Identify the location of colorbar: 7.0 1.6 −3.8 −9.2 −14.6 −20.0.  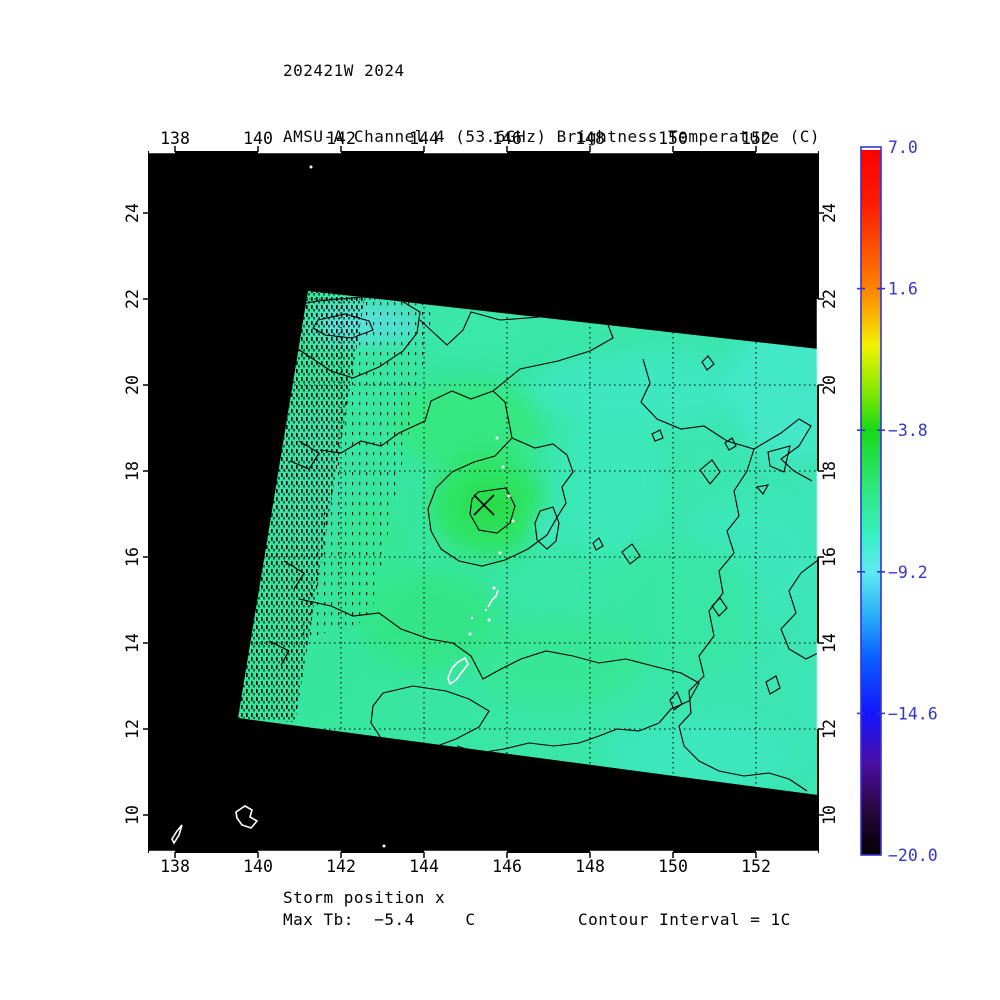
(897, 501).